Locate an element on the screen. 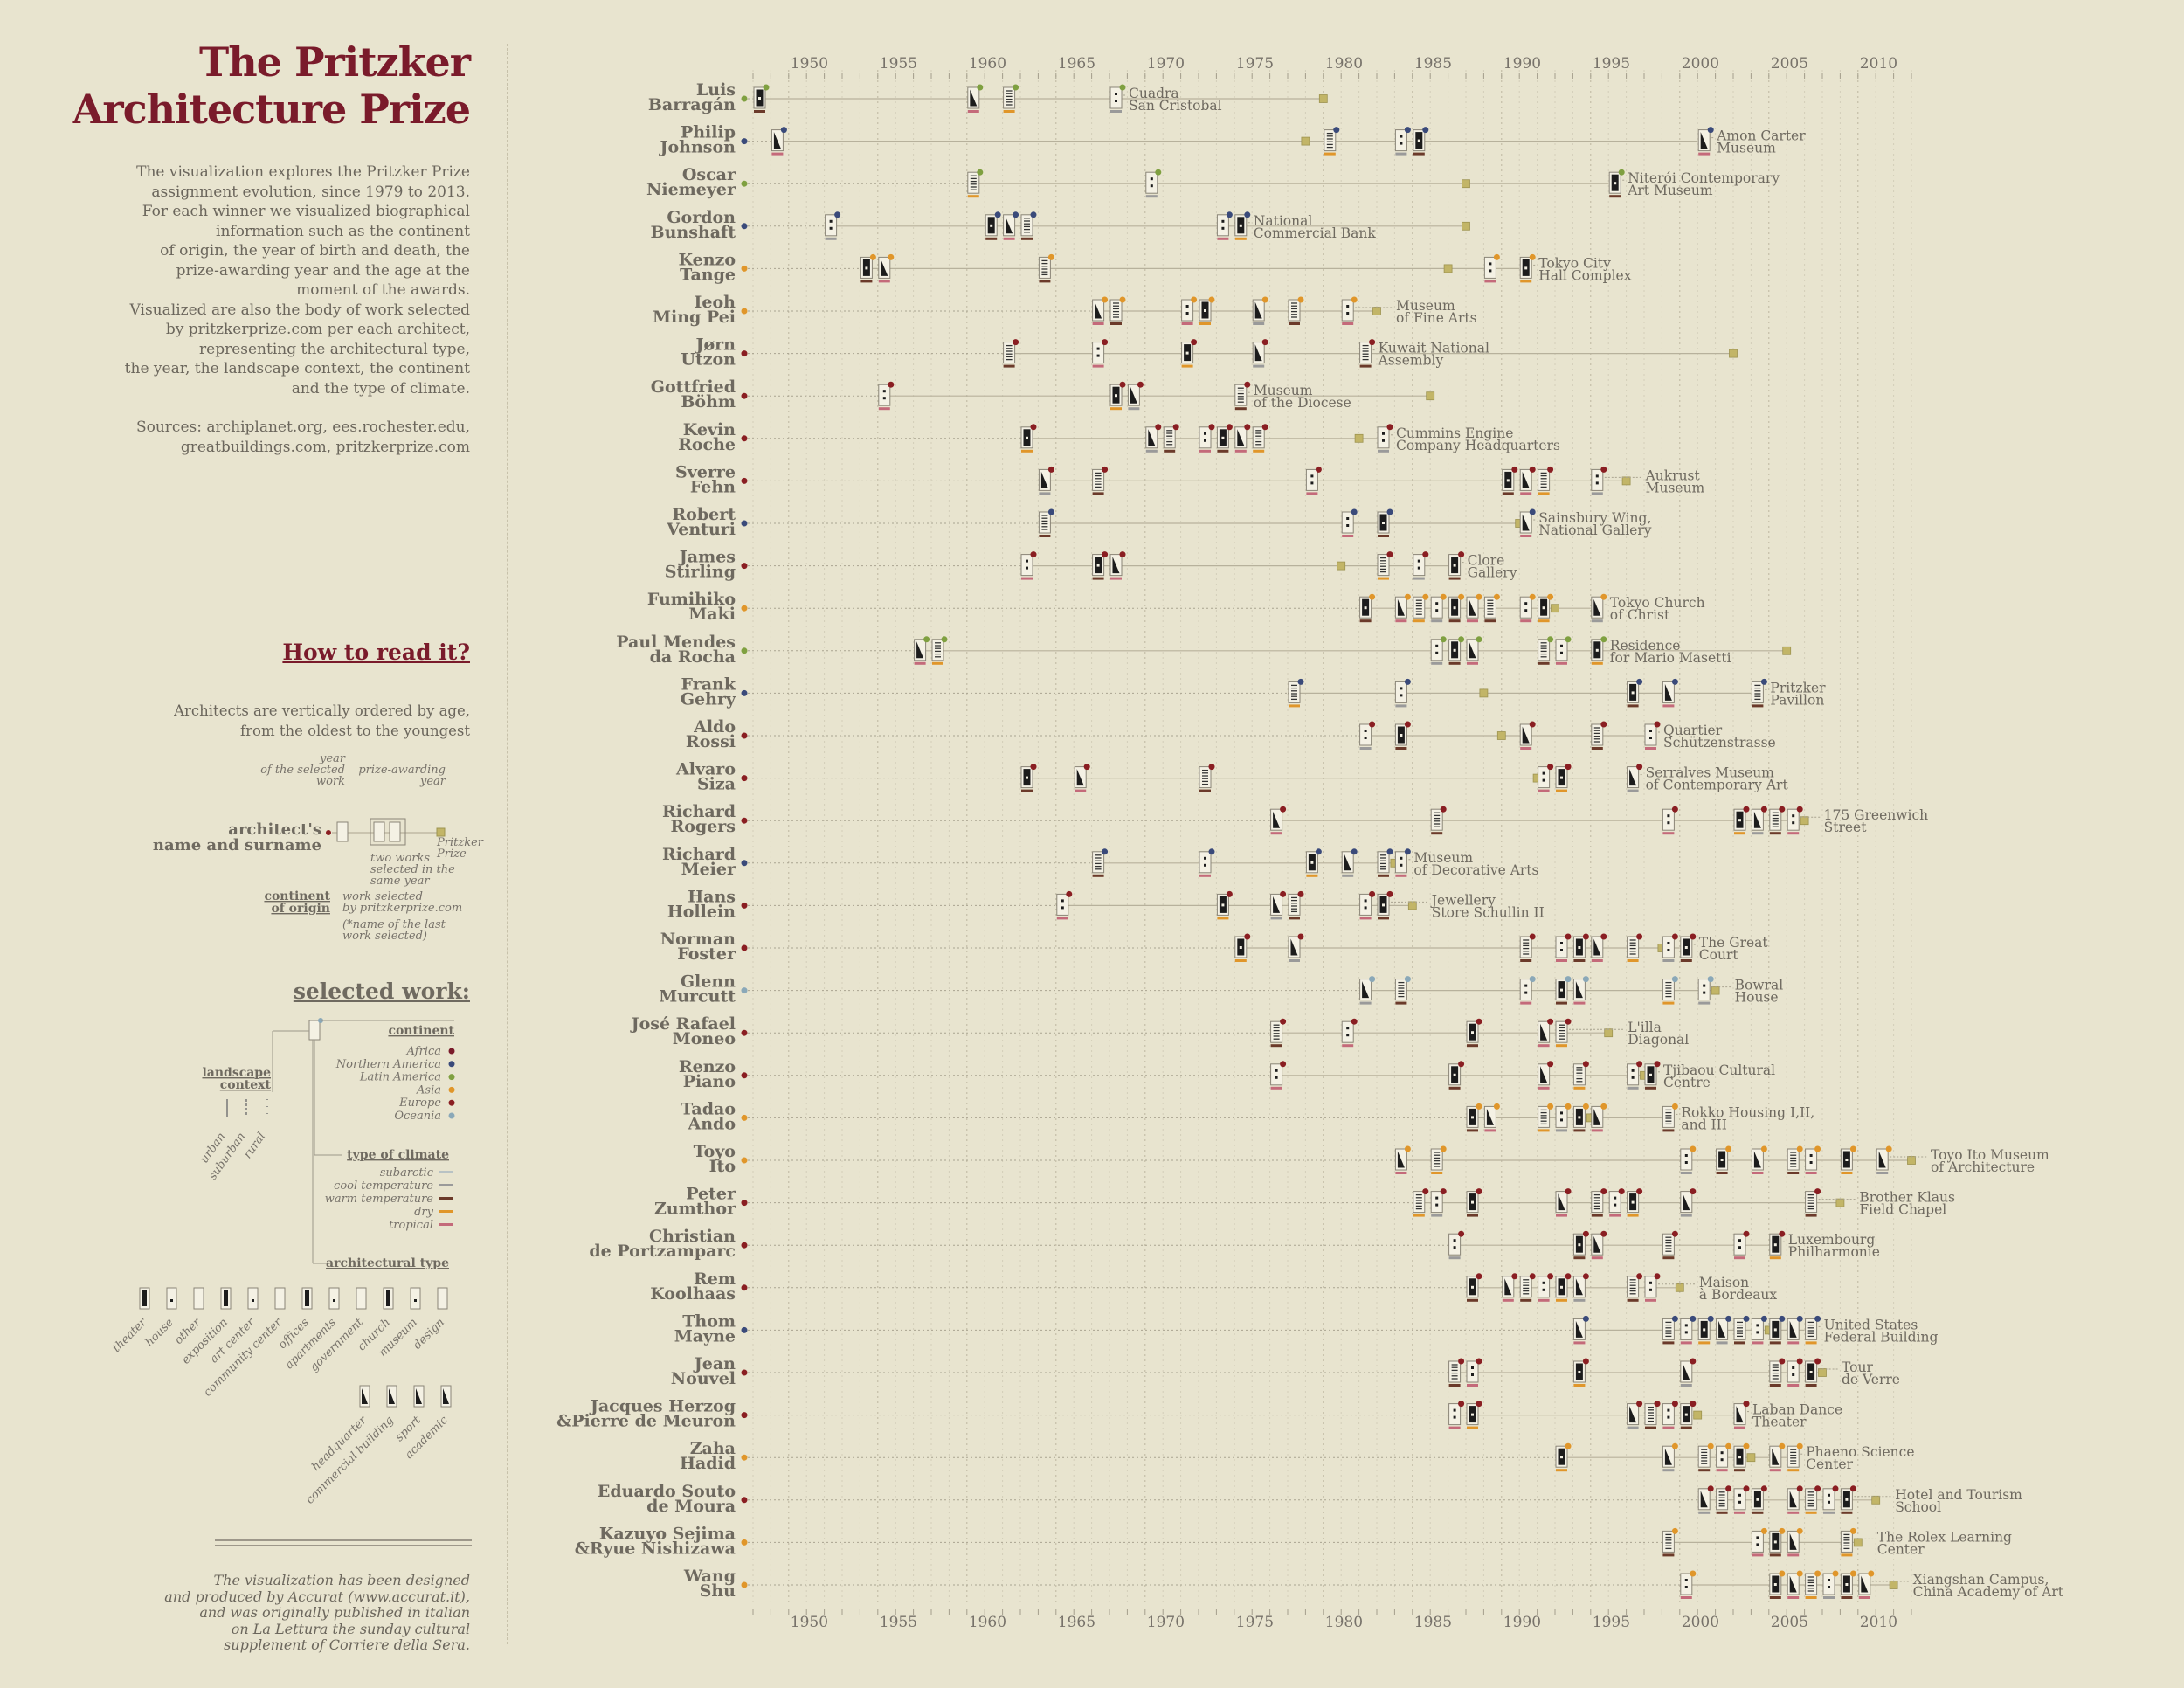  architect-name-line: Peter is located at coordinates (711, 1194).